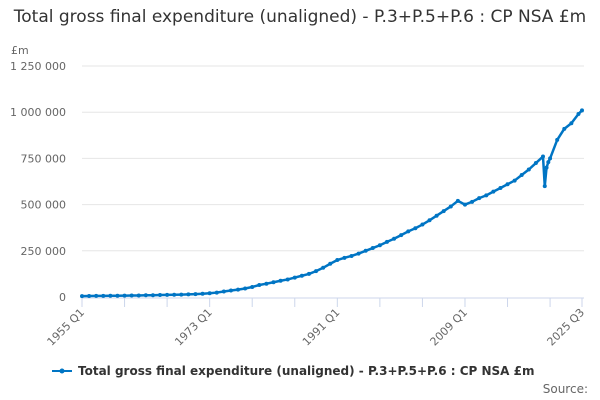 The height and width of the screenshot is (400, 600). I want to click on x-tick-label: 1991 Q1, so click(321, 327).